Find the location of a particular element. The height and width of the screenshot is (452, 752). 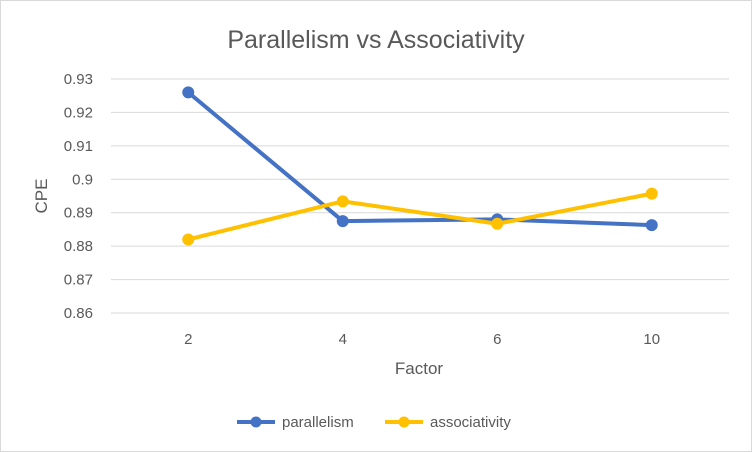

y-tick-label: 0.89 is located at coordinates (78, 213).